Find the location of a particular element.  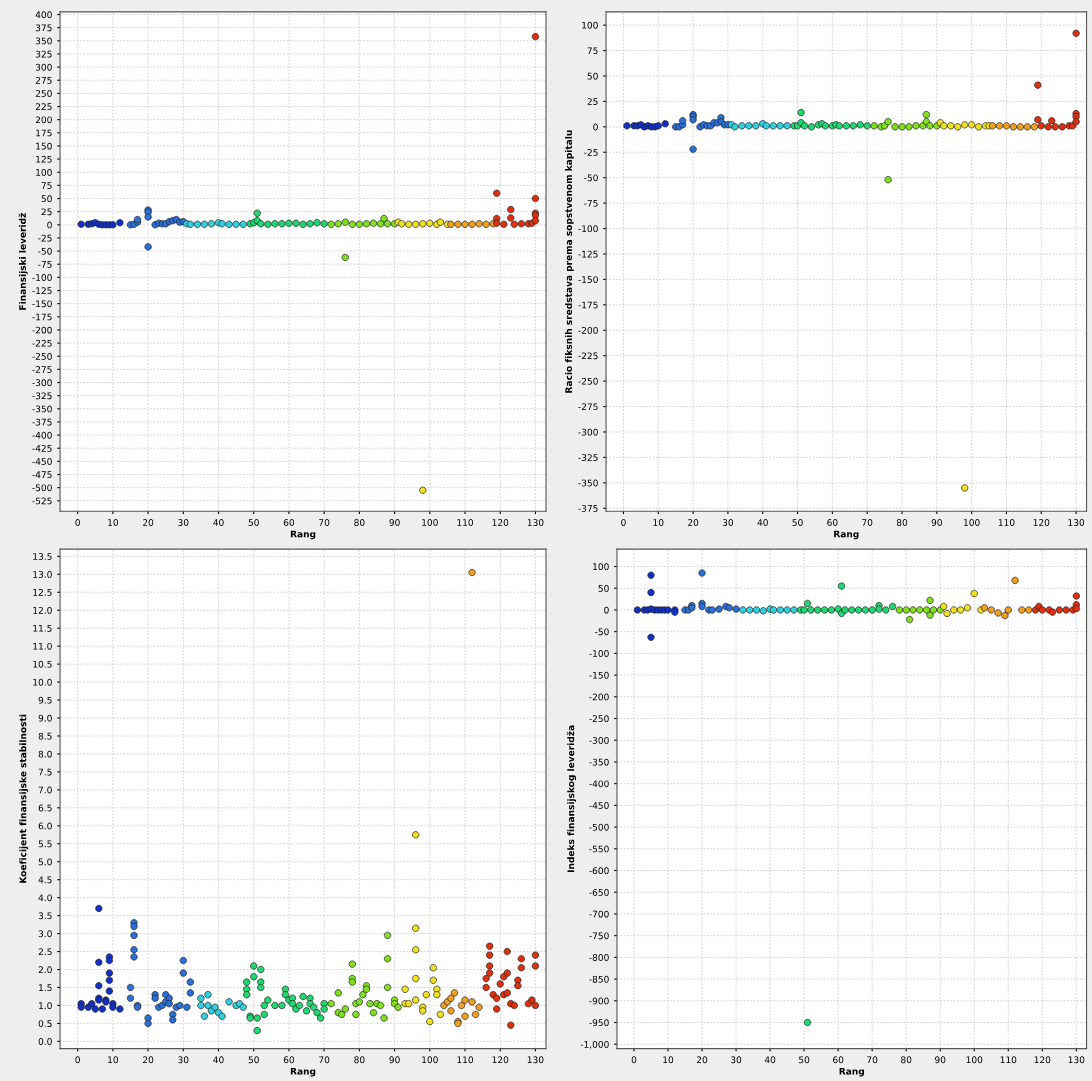

y-tick-label: -75 is located at coordinates (591, 203).